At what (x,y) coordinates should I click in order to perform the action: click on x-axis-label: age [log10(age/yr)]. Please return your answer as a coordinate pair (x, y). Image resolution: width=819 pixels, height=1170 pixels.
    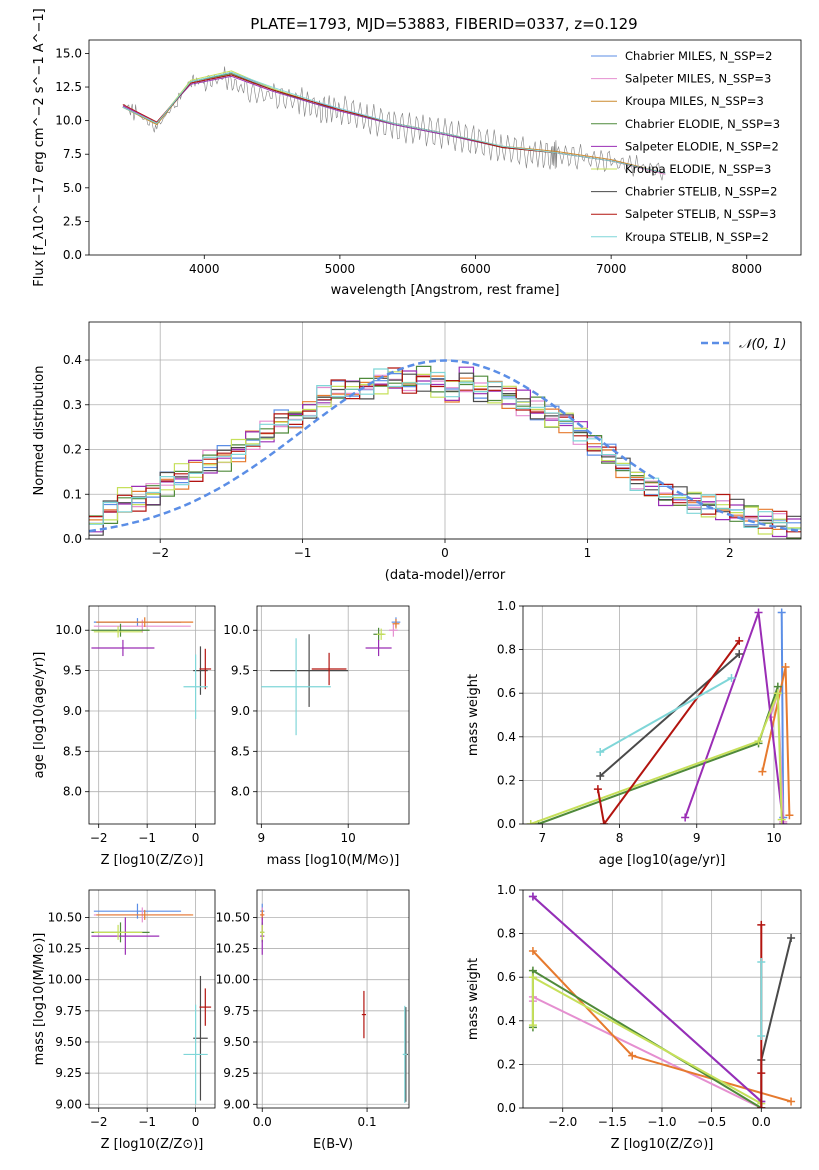
    Looking at the image, I should click on (662, 860).